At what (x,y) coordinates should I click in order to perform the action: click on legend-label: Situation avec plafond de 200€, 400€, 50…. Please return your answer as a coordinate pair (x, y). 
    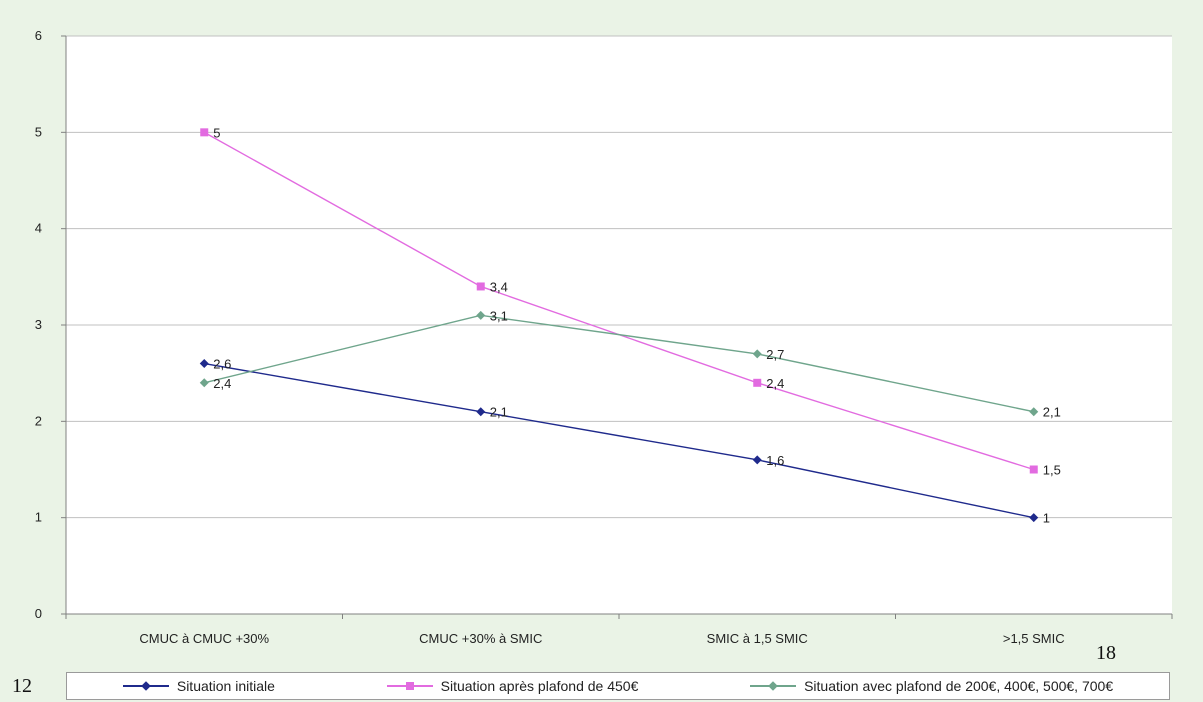
    Looking at the image, I should click on (959, 686).